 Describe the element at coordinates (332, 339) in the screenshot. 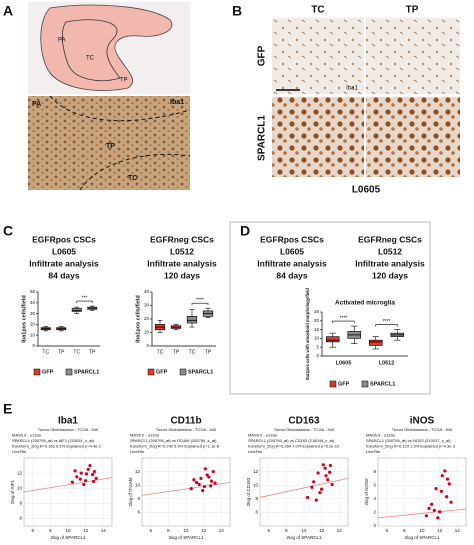

I see `box` at that location.